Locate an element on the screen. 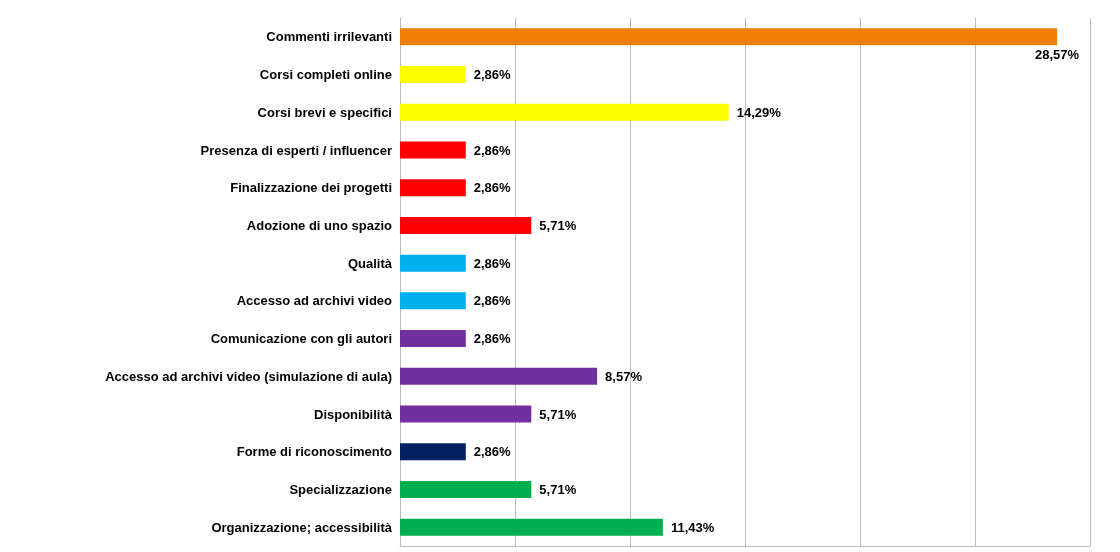 This screenshot has height=552, width=1120. y-tick-label: Commenti irrilevanti is located at coordinates (329, 37).